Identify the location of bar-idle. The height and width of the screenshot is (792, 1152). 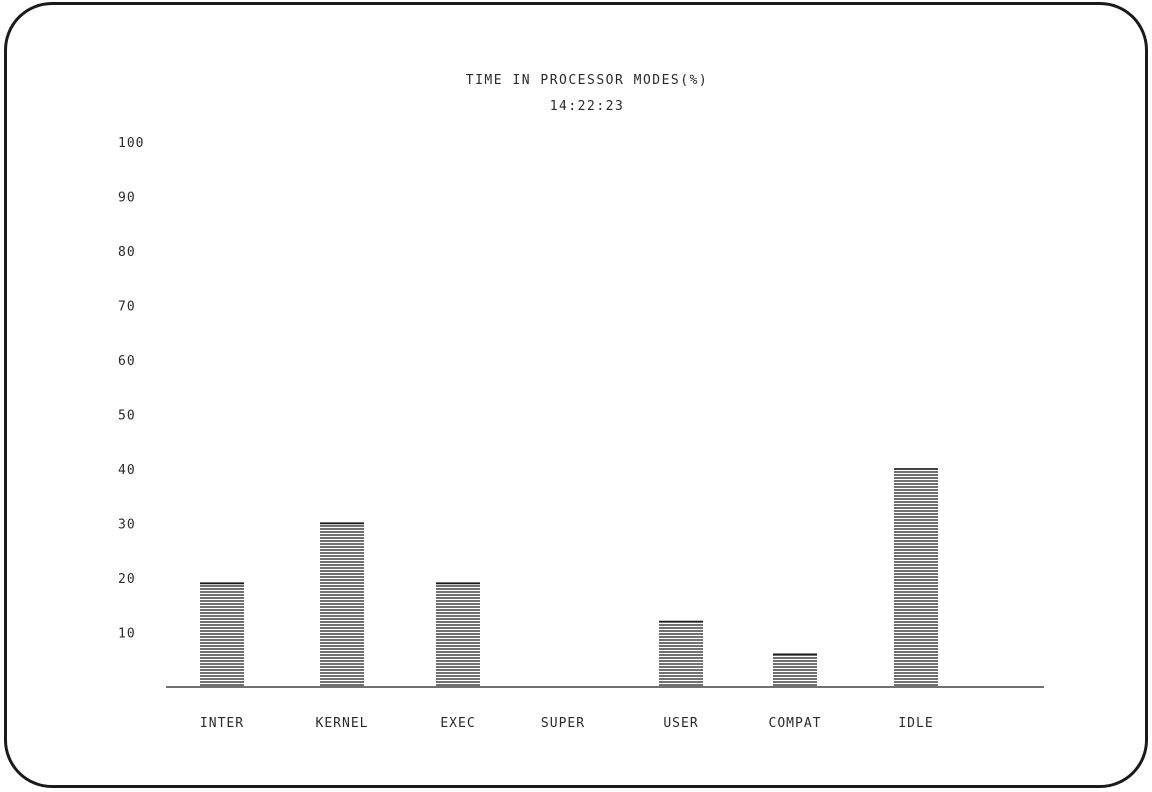
(916, 577).